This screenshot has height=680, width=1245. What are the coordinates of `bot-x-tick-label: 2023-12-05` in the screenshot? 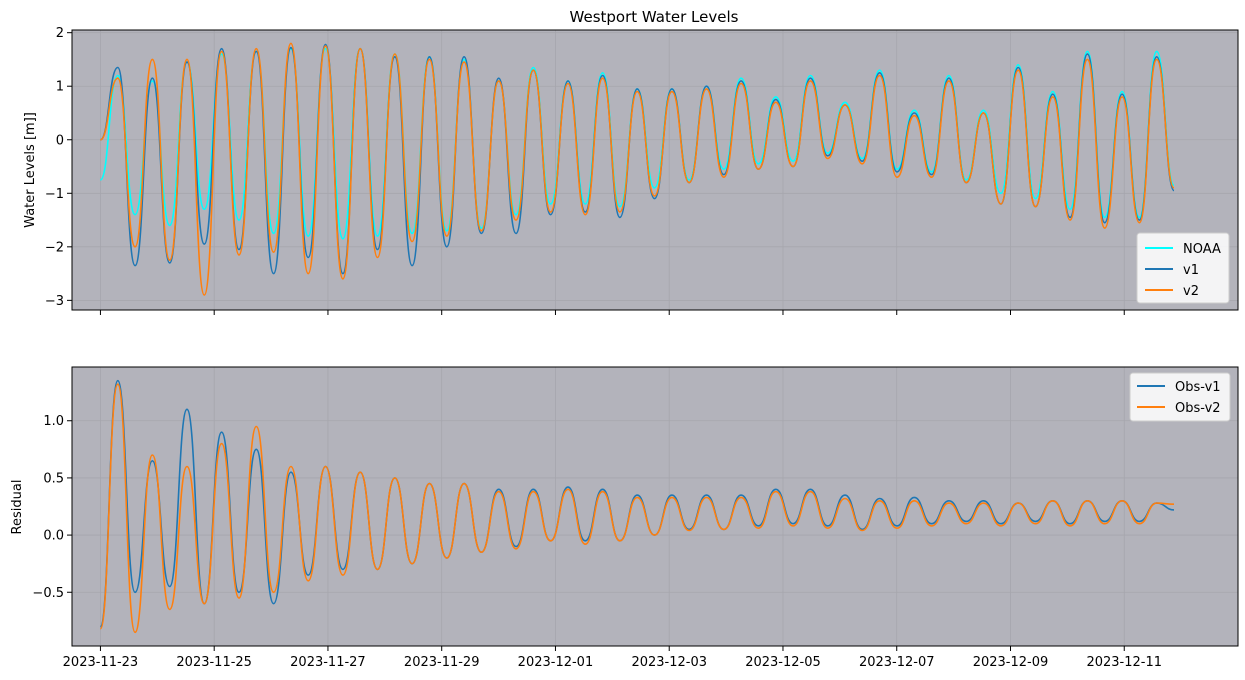 It's located at (783, 662).